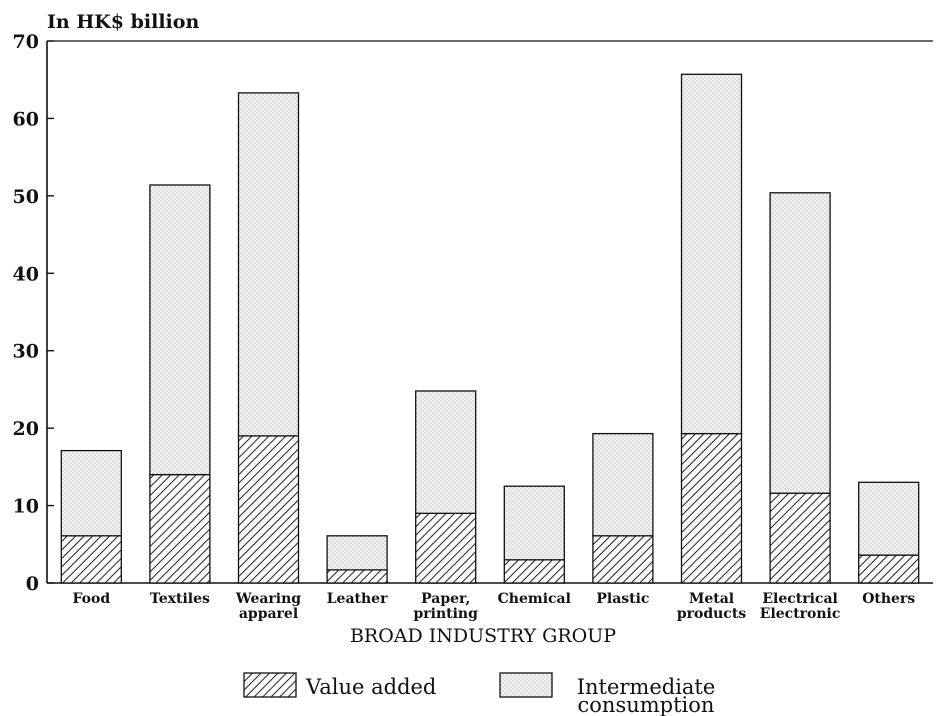  I want to click on x-tick-label: Electrical, so click(800, 599).